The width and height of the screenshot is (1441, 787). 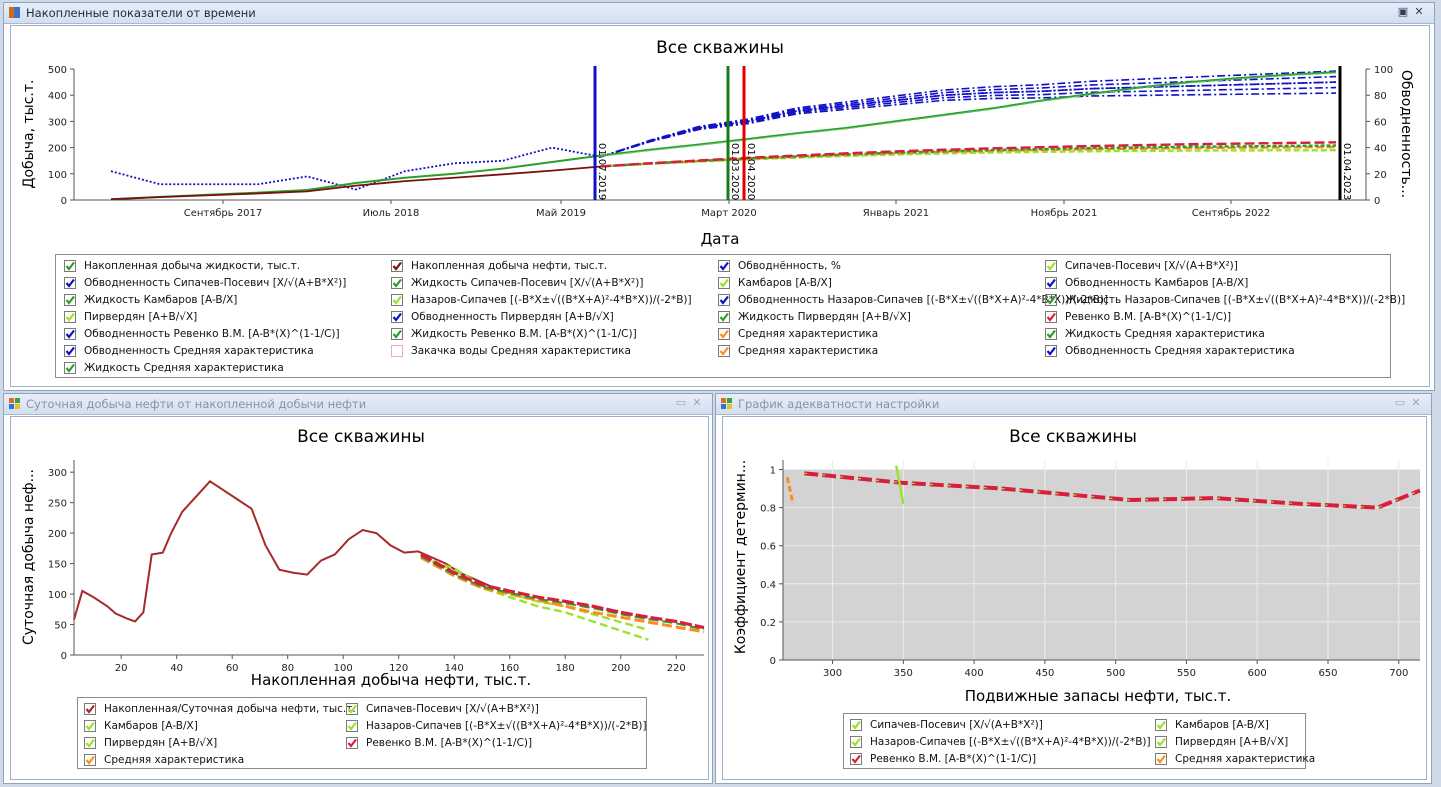 What do you see at coordinates (681, 402) in the screenshot?
I see `left-maximize-button: ▭` at bounding box center [681, 402].